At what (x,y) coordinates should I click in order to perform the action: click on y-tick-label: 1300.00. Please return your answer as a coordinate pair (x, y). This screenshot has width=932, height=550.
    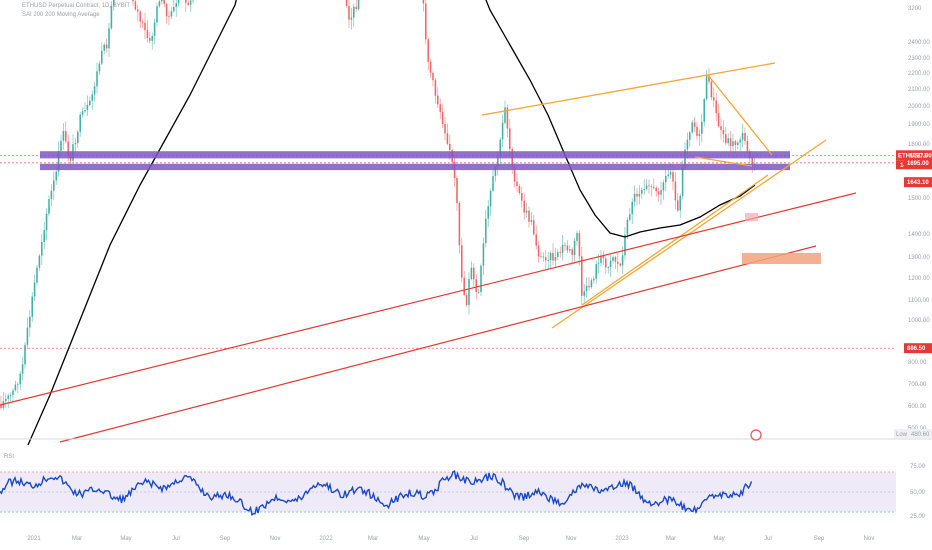
    Looking at the image, I should click on (919, 258).